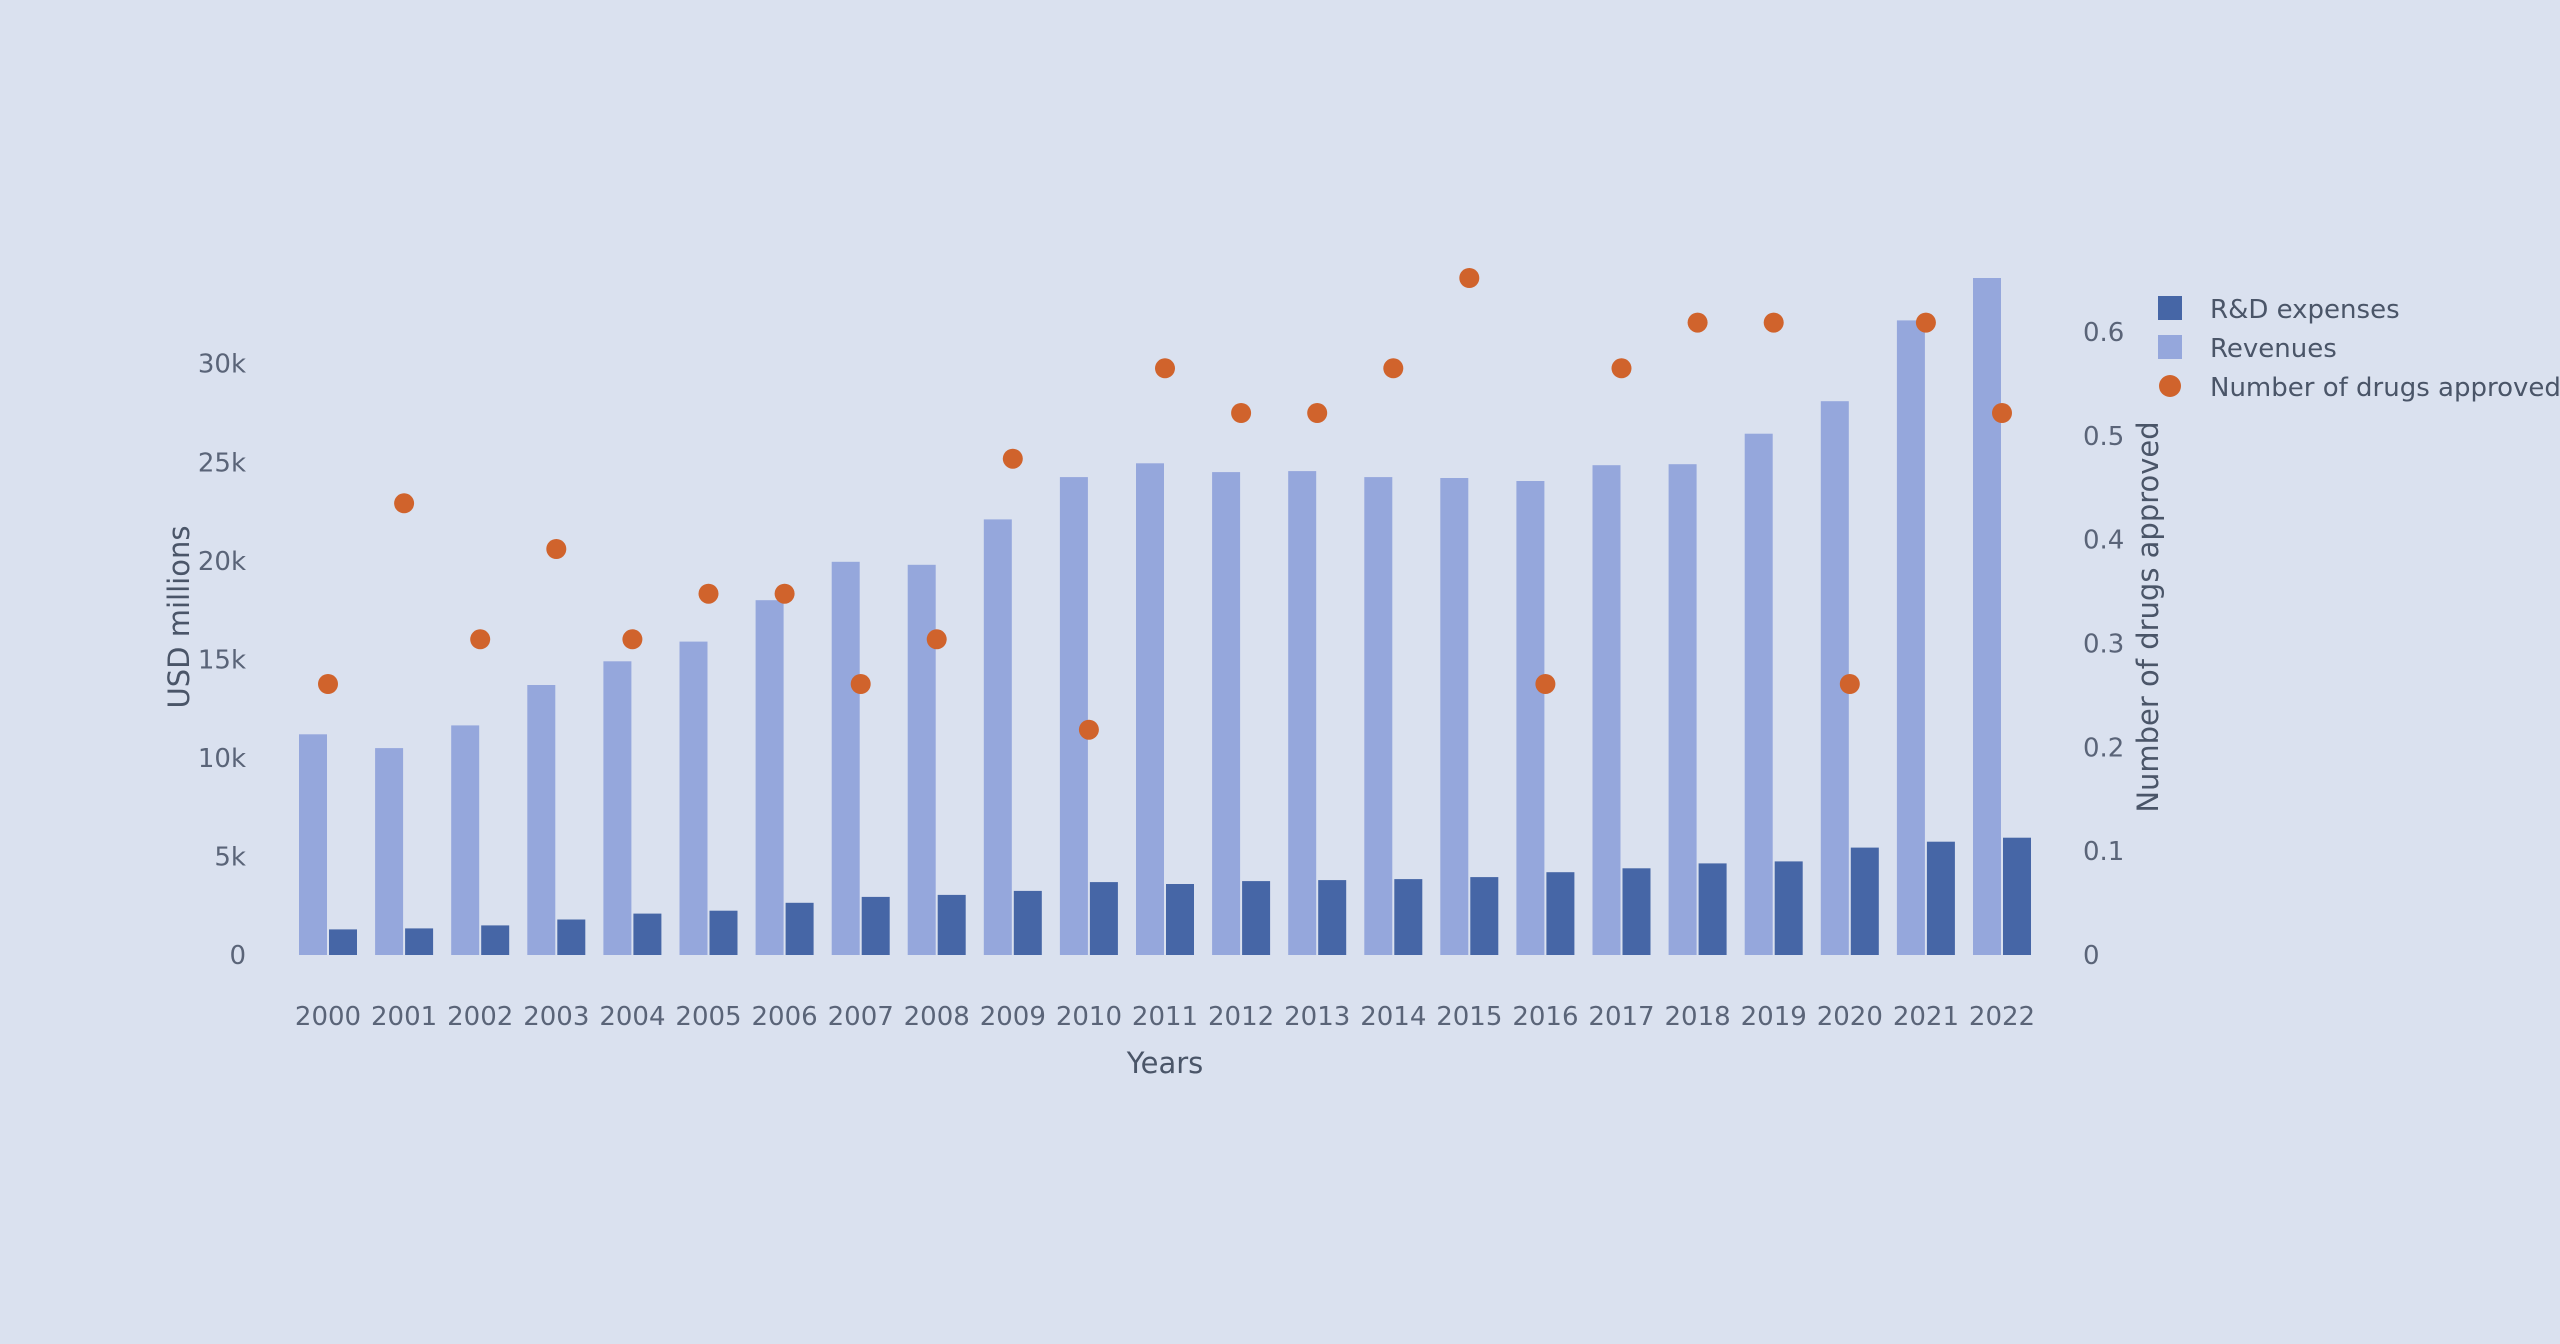 The image size is (2560, 1344). What do you see at coordinates (1712, 909) in the screenshot?
I see `bar-rd-expenses-2018` at bounding box center [1712, 909].